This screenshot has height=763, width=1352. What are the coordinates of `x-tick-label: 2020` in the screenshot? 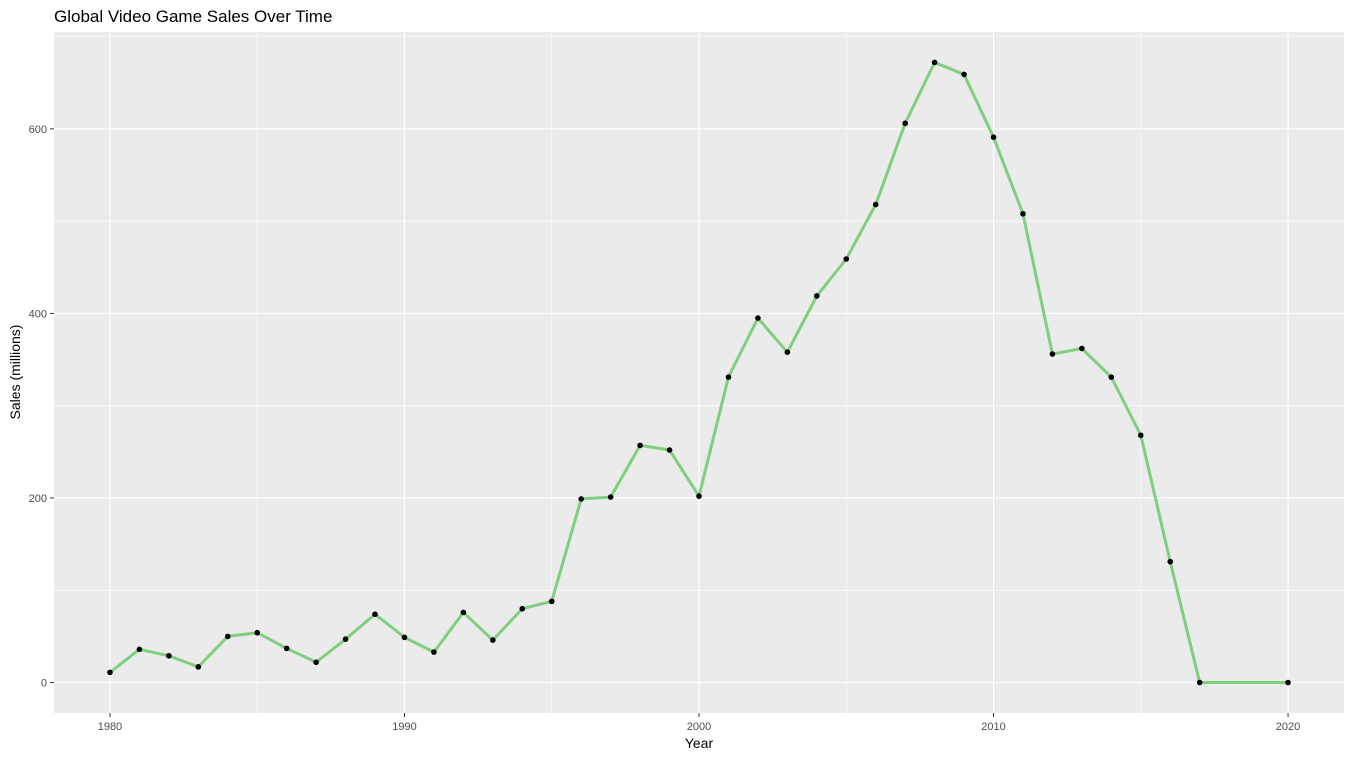 It's located at (1288, 727).